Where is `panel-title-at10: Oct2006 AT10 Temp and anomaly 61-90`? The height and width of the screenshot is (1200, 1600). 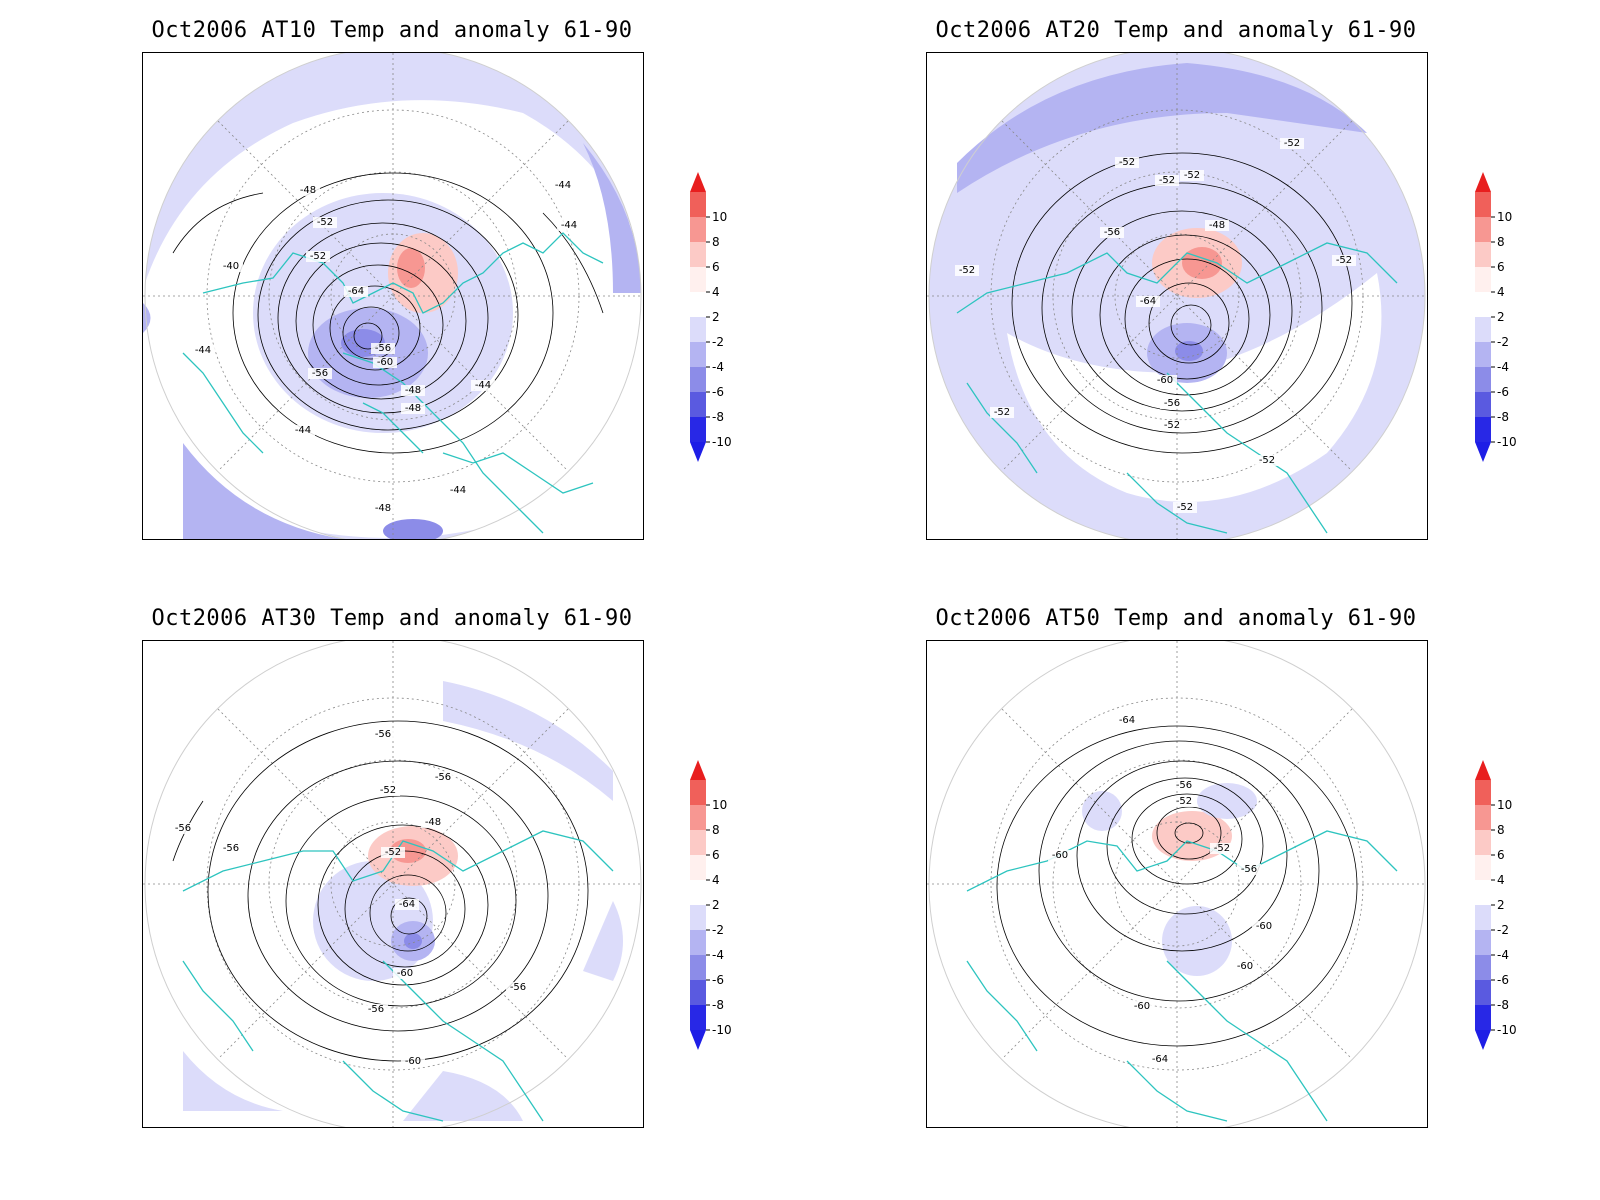 panel-title-at10: Oct2006 AT10 Temp and anomaly 61-90 is located at coordinates (392, 30).